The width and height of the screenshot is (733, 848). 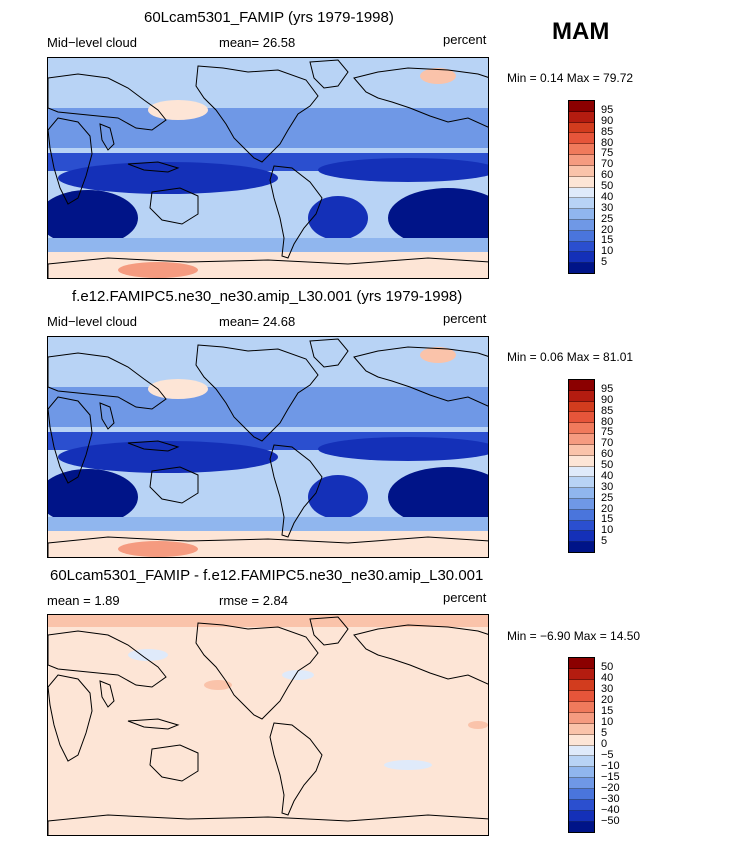 What do you see at coordinates (607, 755) in the screenshot?
I see `colorbar-tick-label: −5` at bounding box center [607, 755].